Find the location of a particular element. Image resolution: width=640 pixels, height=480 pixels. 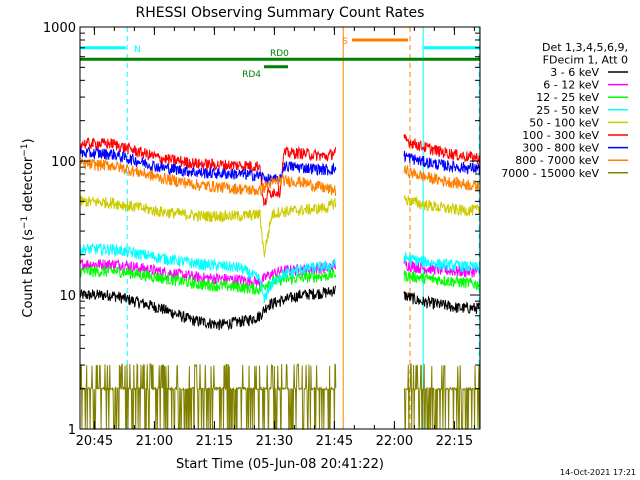

y-tick-label: 100 is located at coordinates (63, 162).